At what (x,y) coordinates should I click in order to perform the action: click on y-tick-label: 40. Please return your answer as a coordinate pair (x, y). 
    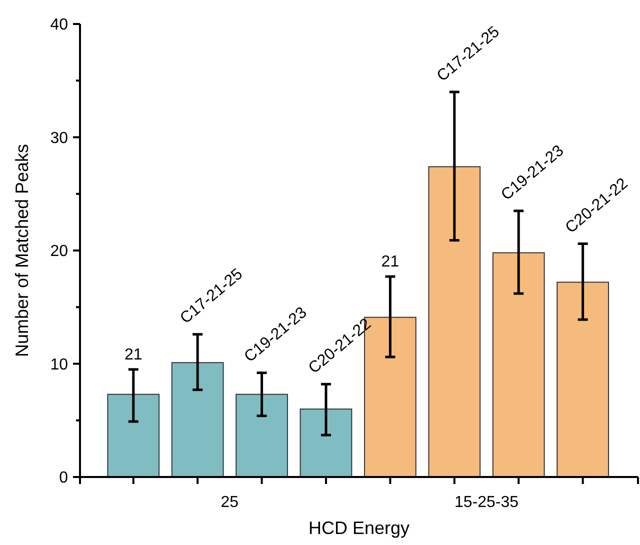
    Looking at the image, I should click on (59, 25).